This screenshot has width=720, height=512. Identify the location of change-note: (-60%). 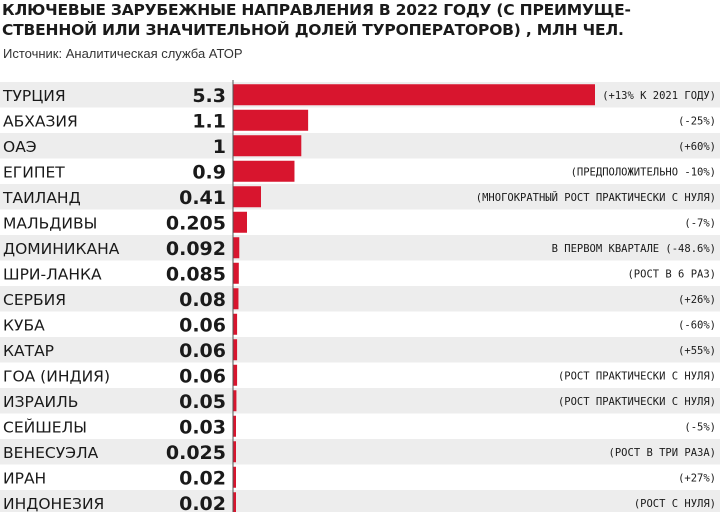
(697, 325).